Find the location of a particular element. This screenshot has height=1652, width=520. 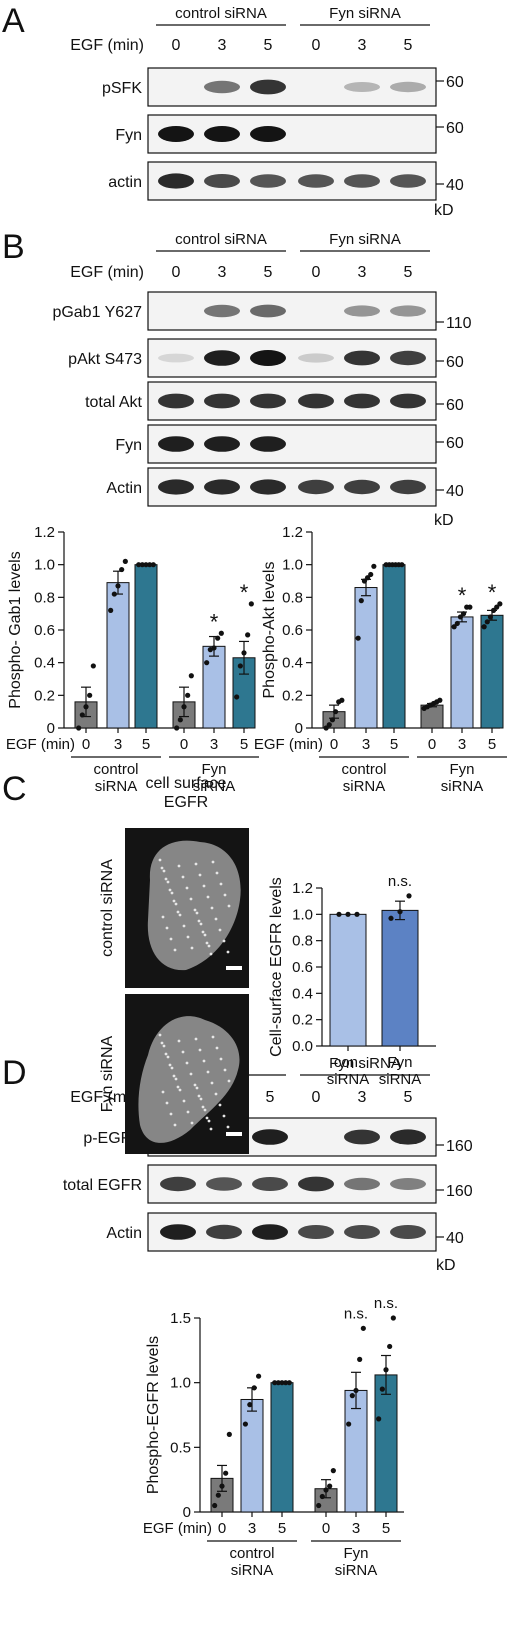

image-side-label: Fyn siRNA is located at coordinates (107, 1073).